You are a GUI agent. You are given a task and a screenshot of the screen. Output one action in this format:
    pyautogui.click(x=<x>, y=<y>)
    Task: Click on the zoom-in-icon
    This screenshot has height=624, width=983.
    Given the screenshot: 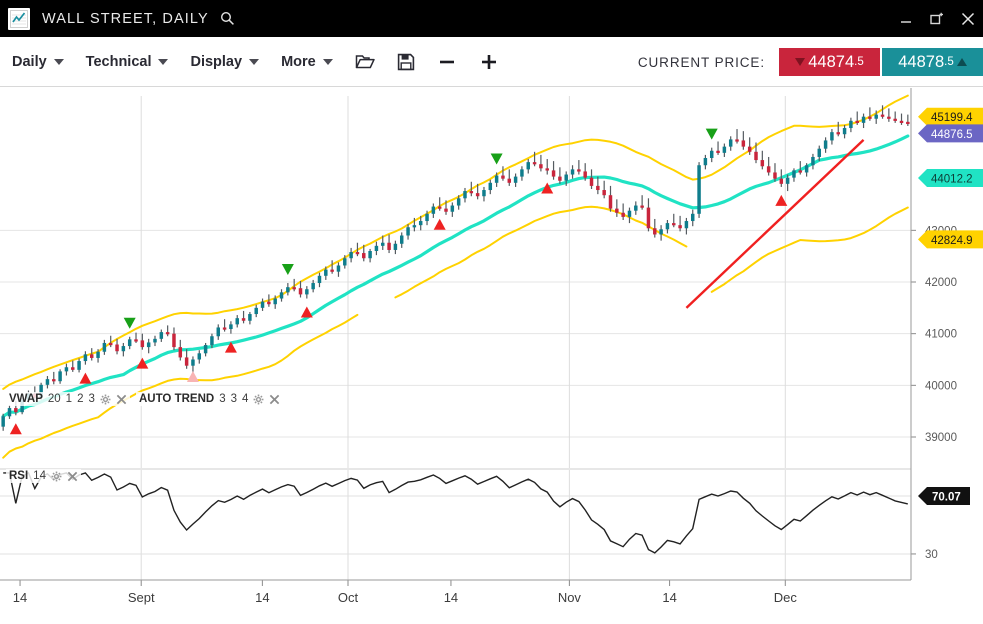 What is the action you would take?
    pyautogui.click(x=489, y=61)
    